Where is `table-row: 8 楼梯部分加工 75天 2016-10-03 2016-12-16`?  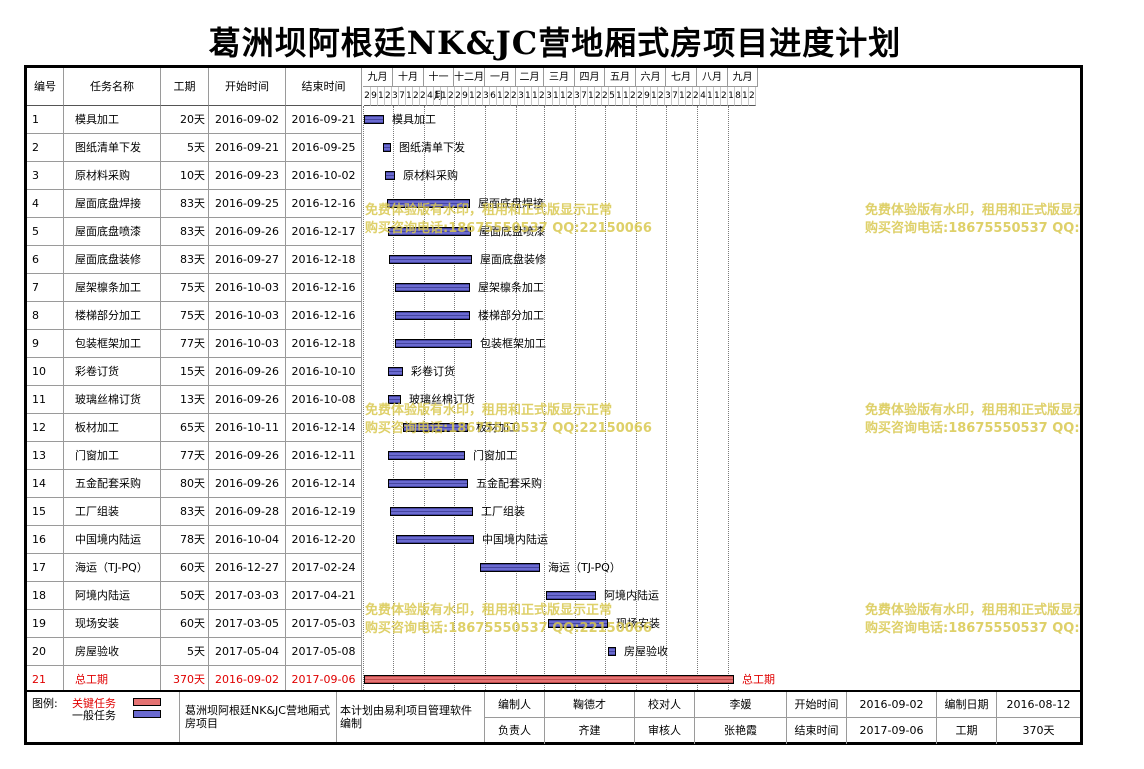 table-row: 8 楼梯部分加工 75天 2016-10-03 2016-12-16 is located at coordinates (553, 316).